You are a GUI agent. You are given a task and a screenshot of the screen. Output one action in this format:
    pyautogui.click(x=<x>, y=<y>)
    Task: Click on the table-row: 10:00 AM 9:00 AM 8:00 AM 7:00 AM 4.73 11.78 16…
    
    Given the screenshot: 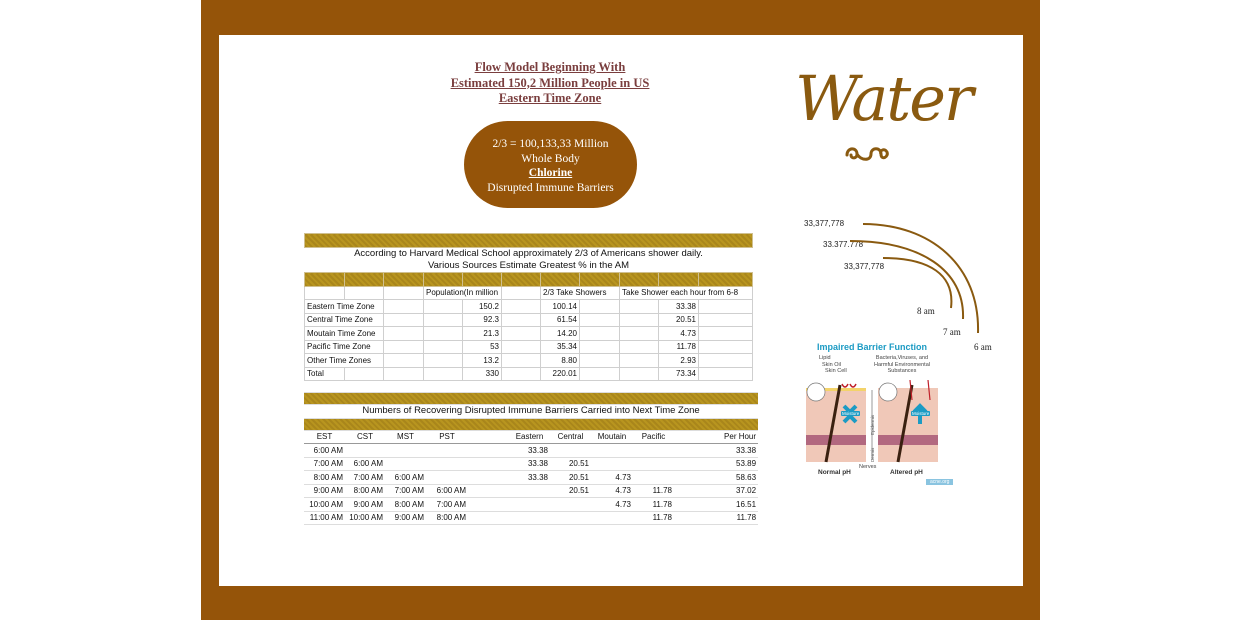 What is the action you would take?
    pyautogui.click(x=531, y=504)
    